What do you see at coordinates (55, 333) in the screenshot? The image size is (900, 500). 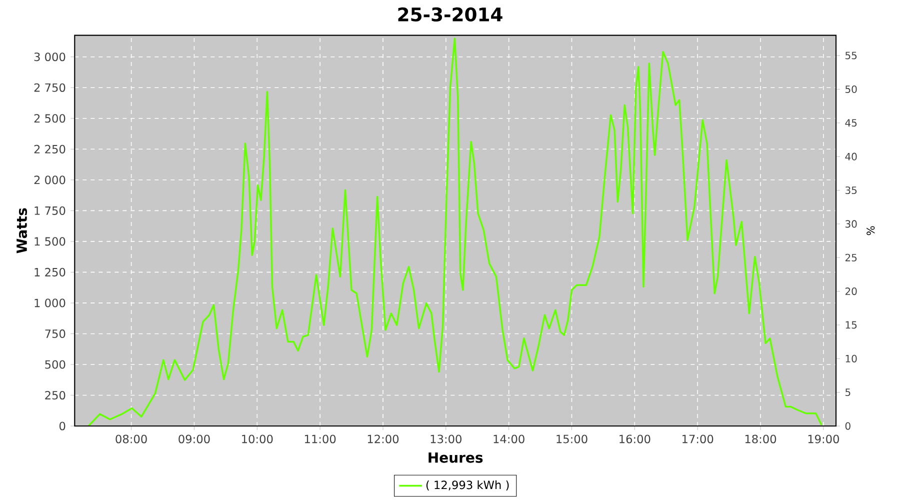 I see `y-tick-label: 750` at bounding box center [55, 333].